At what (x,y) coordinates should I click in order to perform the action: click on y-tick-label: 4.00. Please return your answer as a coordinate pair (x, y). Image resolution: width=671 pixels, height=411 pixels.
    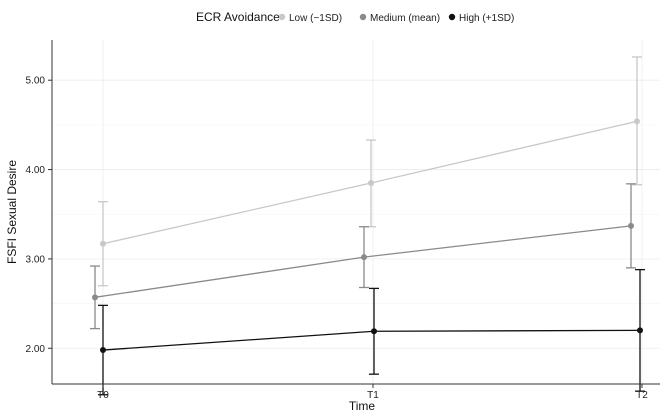
    Looking at the image, I should click on (36, 170).